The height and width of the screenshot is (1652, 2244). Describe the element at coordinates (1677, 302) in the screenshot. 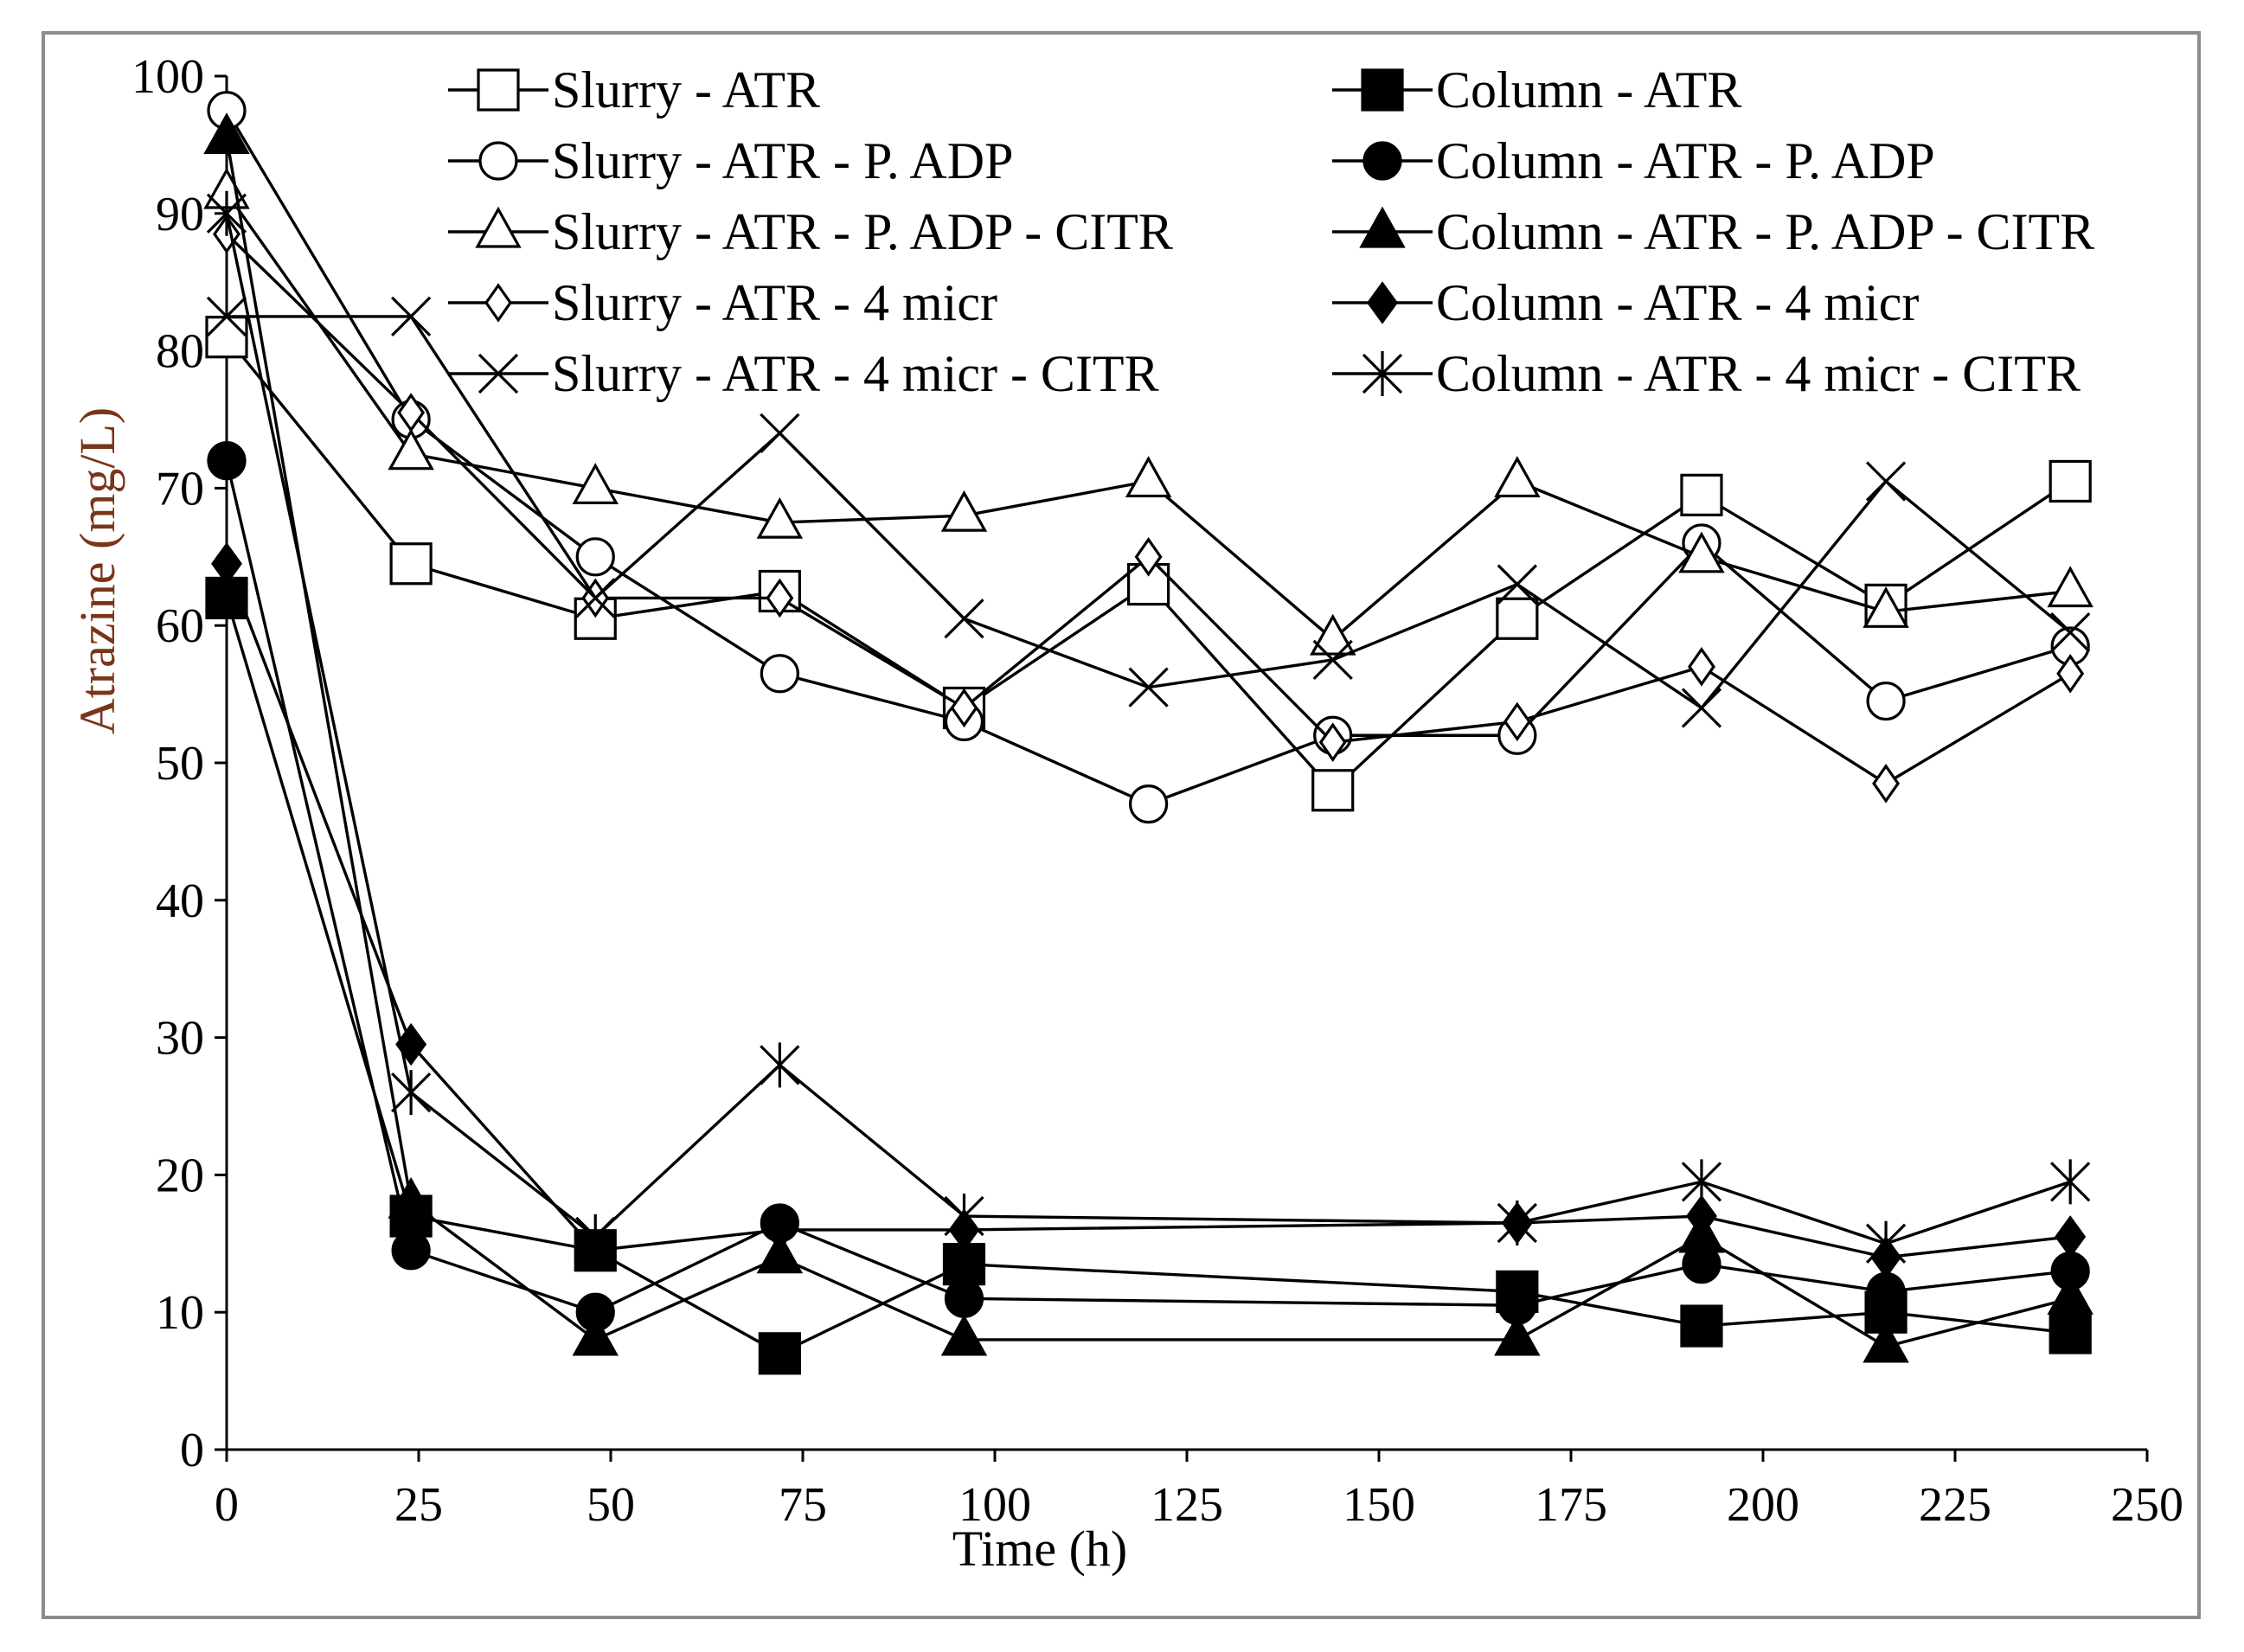

I see `legend-label: Column - ATR - 4 micr` at that location.